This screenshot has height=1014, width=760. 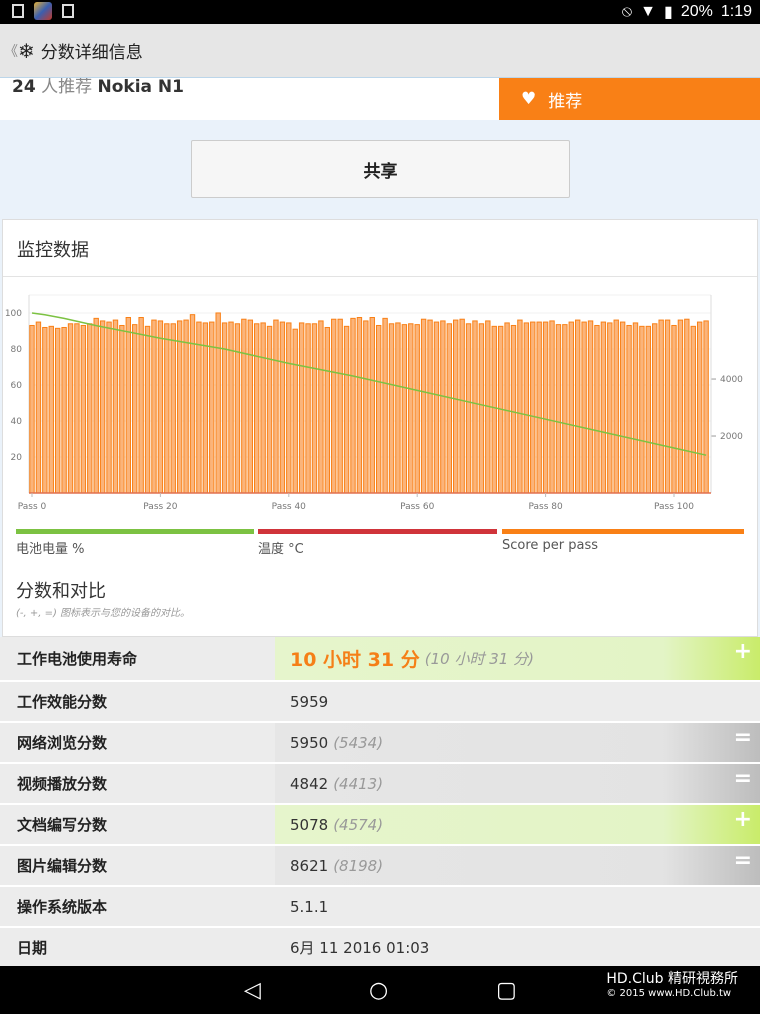 What do you see at coordinates (380, 169) in the screenshot?
I see `share-button: 共享` at bounding box center [380, 169].